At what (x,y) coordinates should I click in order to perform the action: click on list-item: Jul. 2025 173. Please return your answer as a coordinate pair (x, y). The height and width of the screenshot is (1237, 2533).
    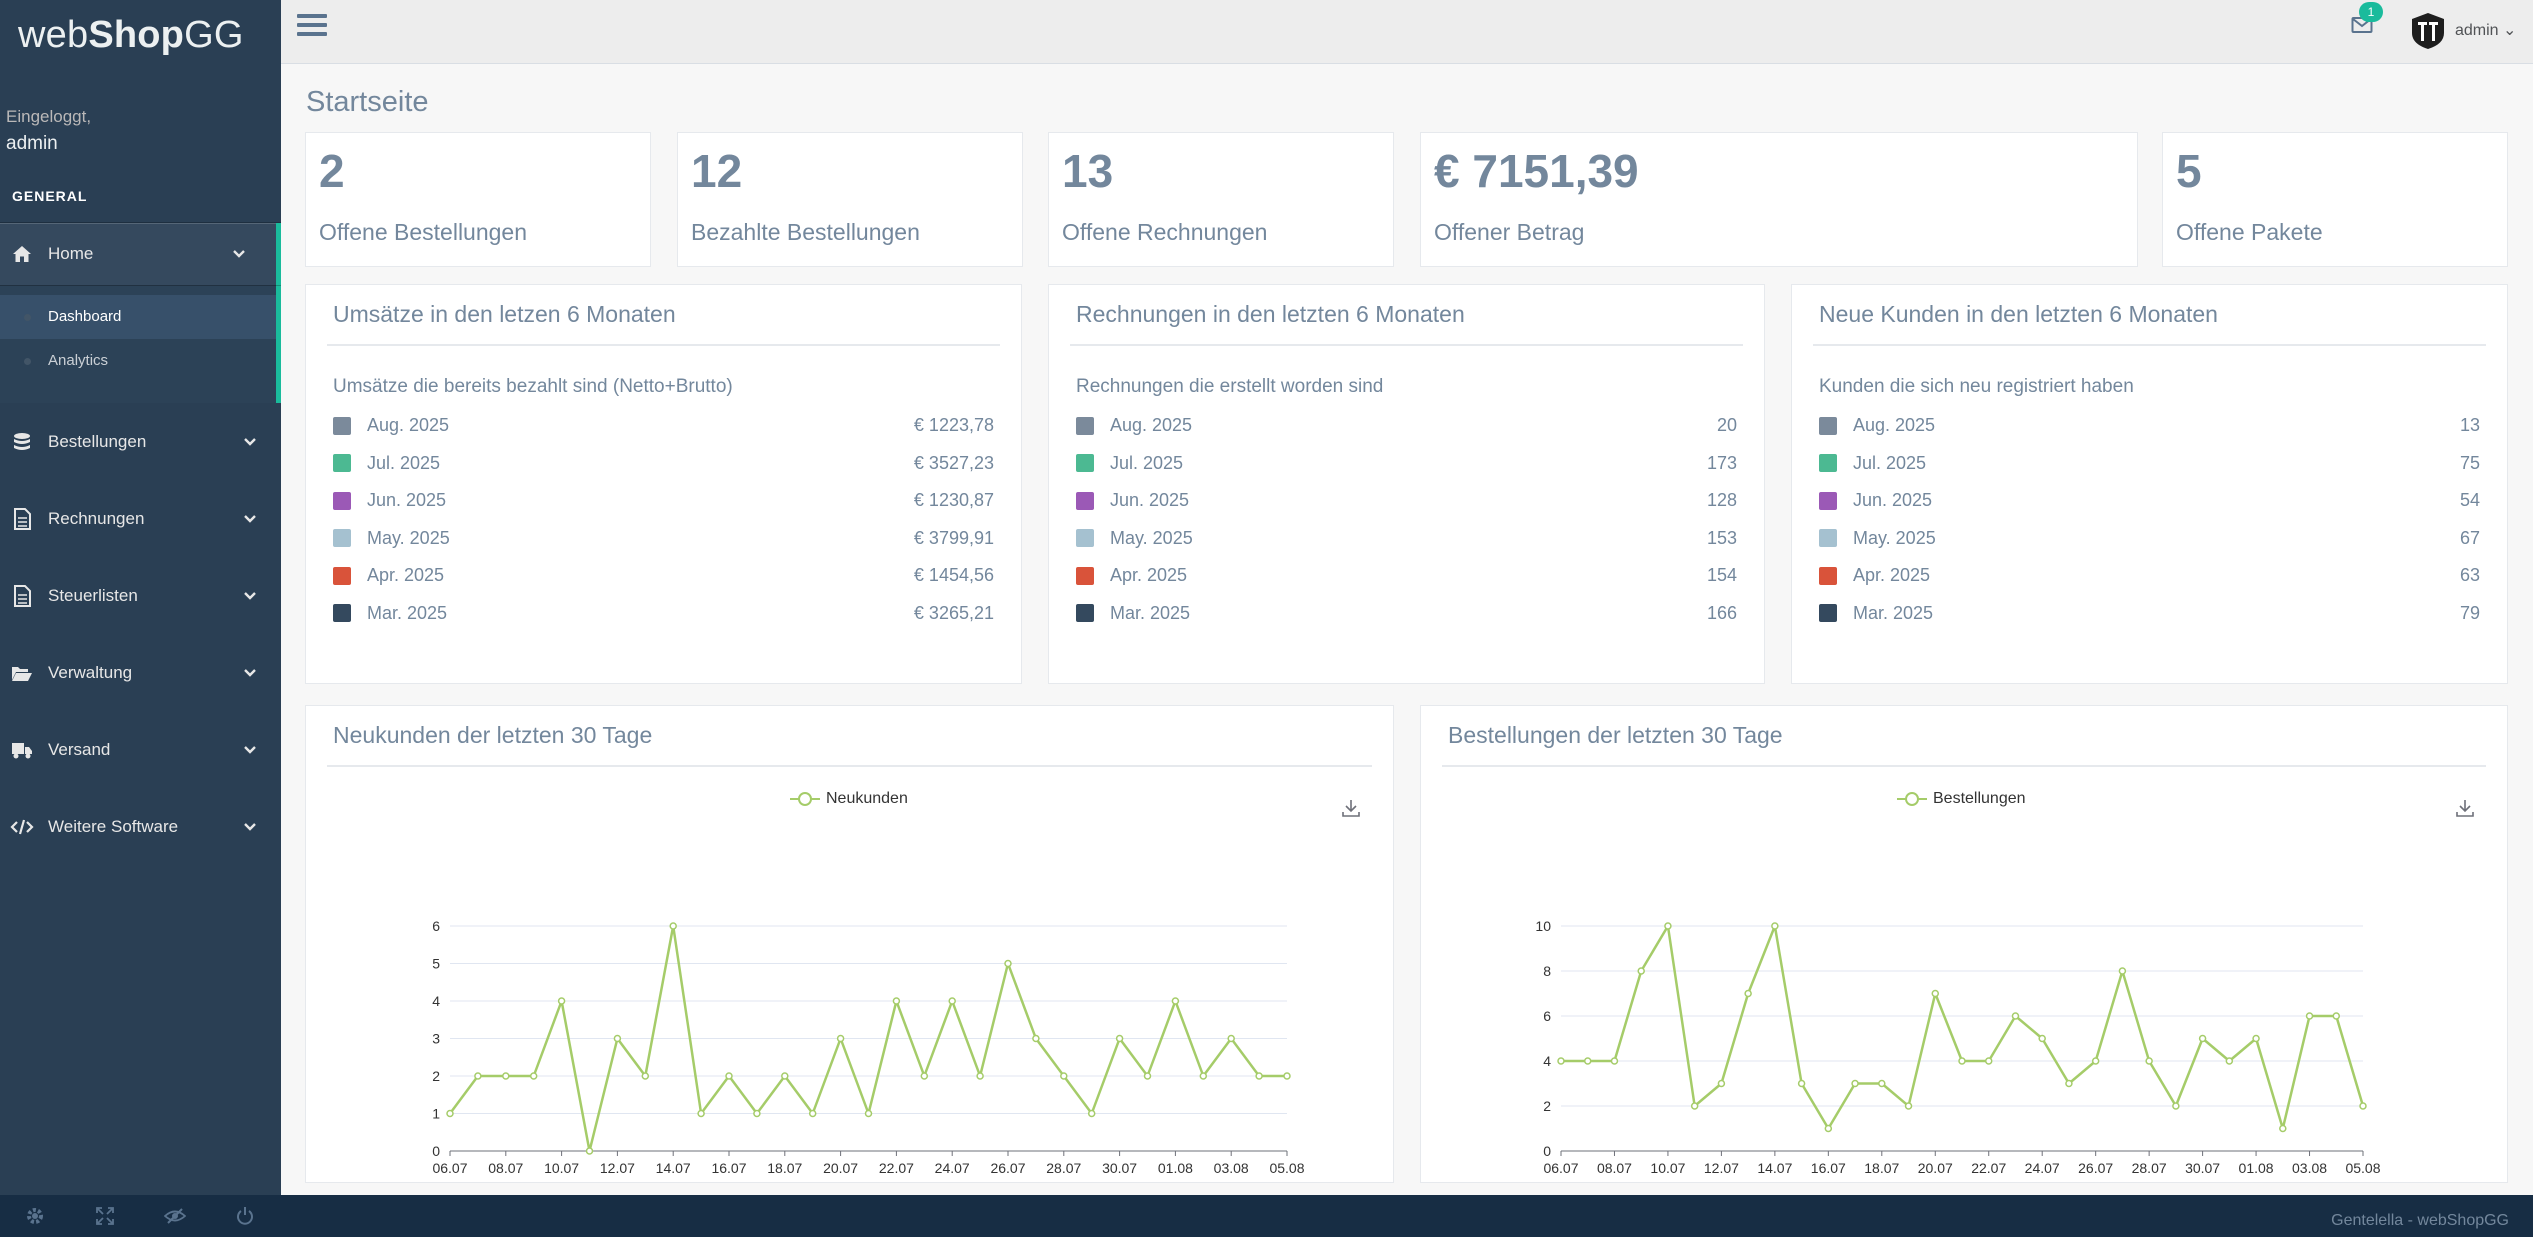
    Looking at the image, I should click on (1406, 464).